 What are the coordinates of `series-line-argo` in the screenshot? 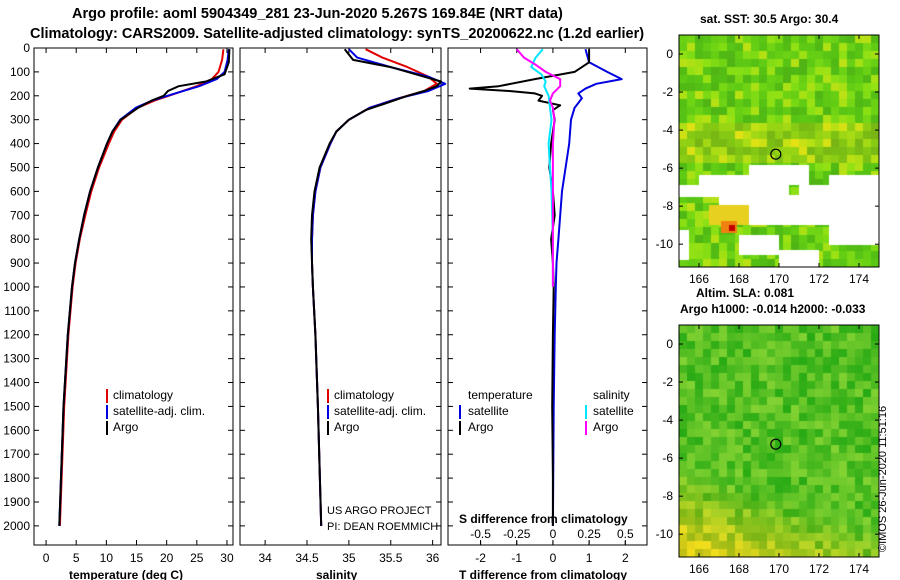 It's located at (376, 287).